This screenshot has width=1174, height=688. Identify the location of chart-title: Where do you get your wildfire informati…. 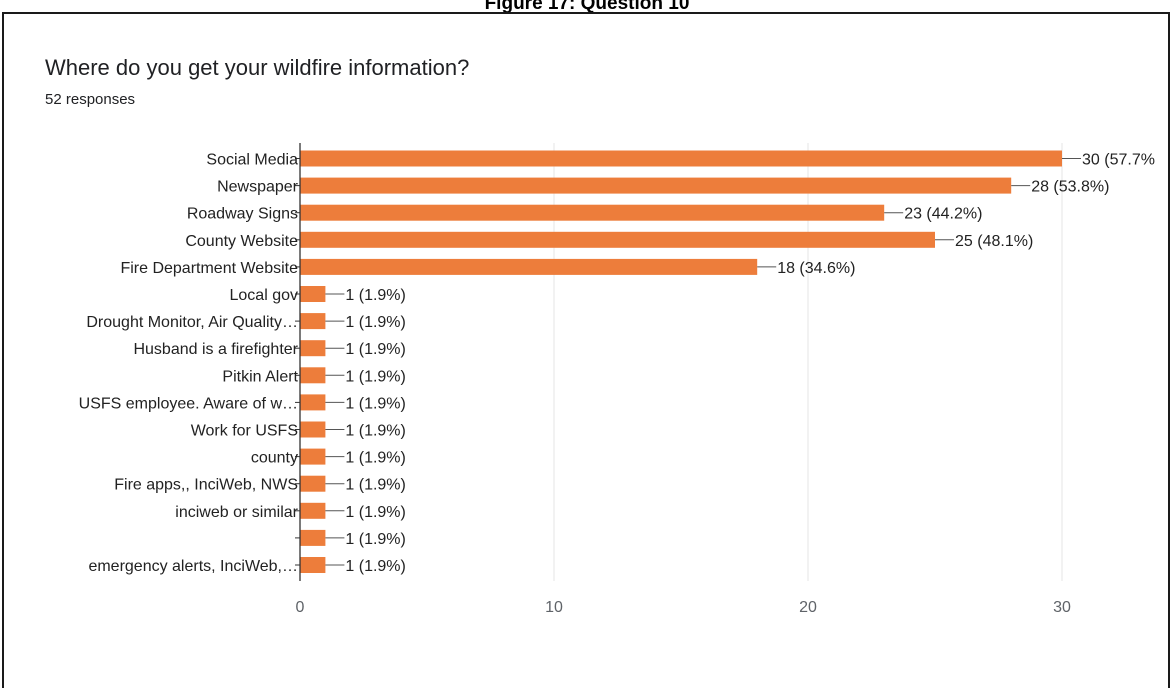
(257, 67).